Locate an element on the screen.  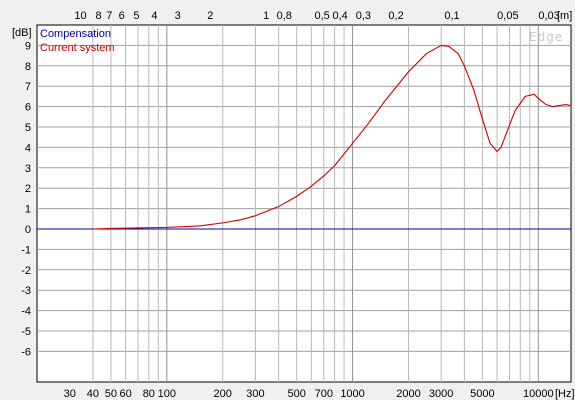
top-tick-label: 1 is located at coordinates (266, 16).